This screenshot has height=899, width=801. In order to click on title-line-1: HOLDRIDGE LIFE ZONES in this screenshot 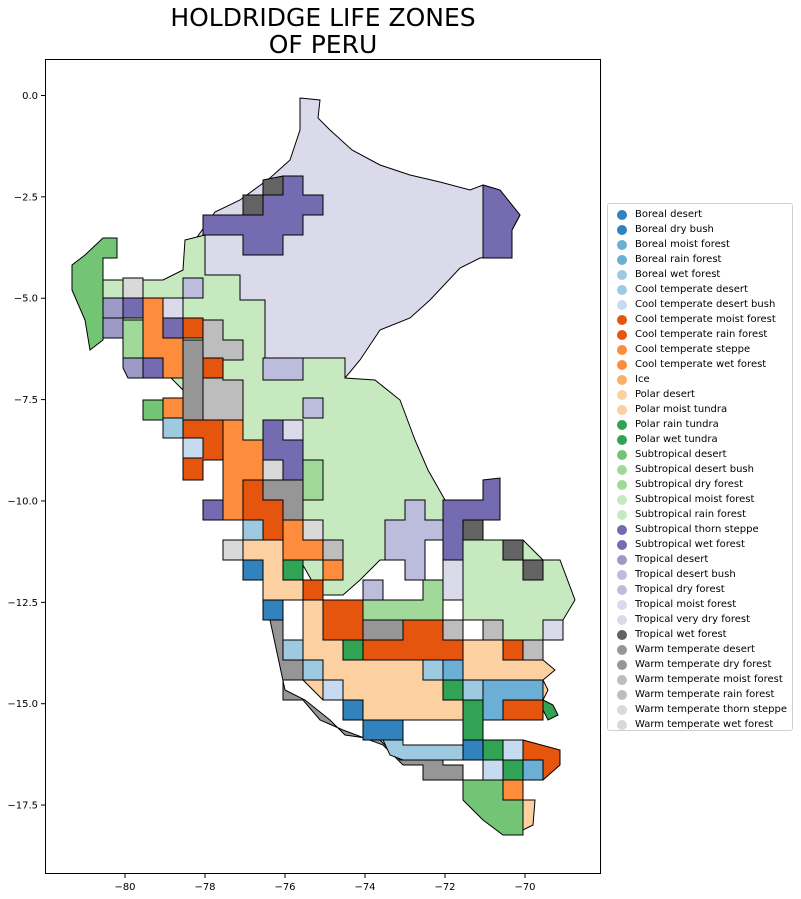, I will do `click(323, 17)`.